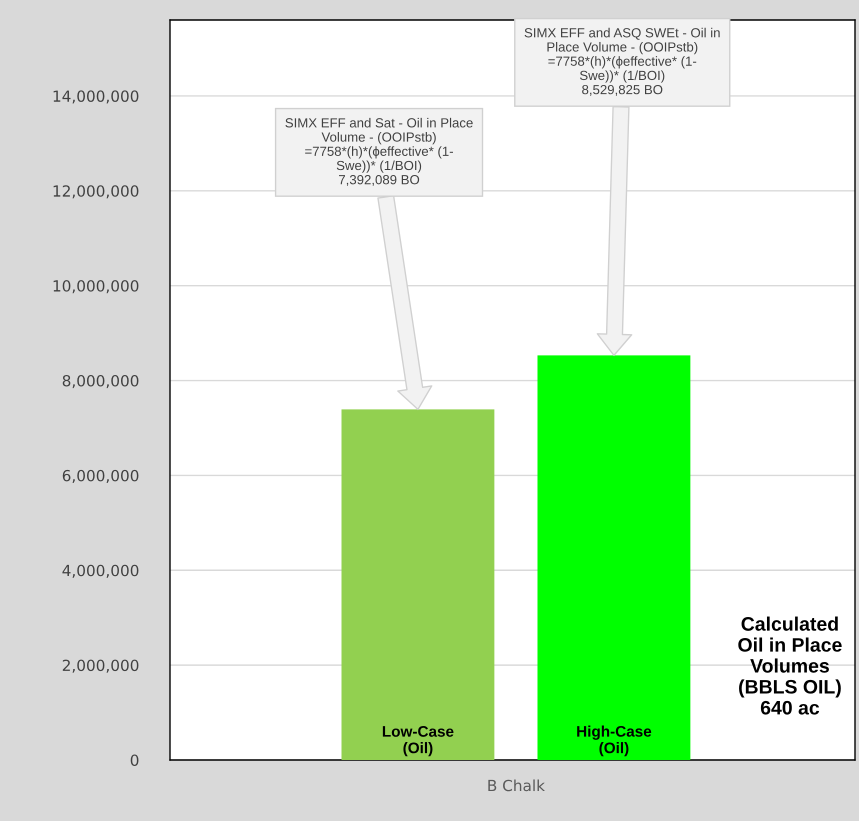 This screenshot has width=859, height=821. I want to click on series-label: High-Case (Oil), so click(614, 741).